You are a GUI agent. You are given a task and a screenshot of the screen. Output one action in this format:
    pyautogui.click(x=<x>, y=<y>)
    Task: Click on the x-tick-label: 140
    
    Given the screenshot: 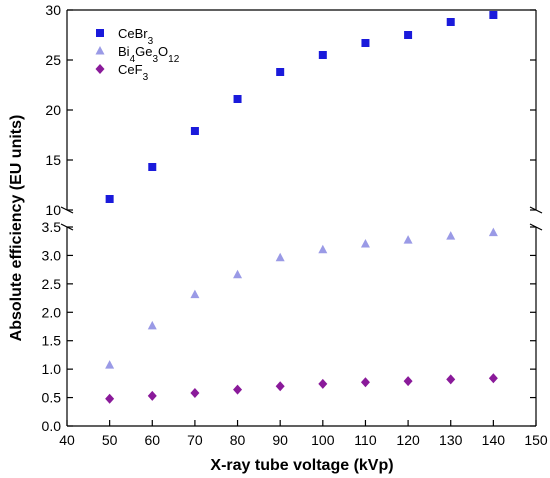 What is the action you would take?
    pyautogui.click(x=494, y=440)
    